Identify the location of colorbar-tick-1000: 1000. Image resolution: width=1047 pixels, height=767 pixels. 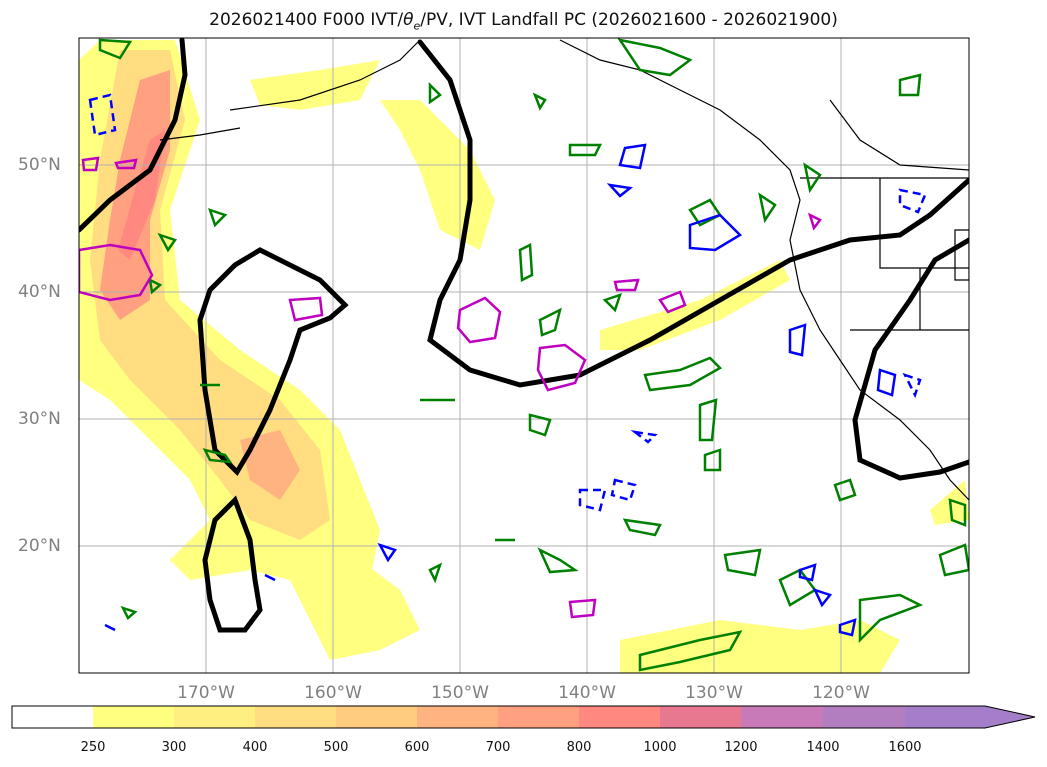
(660, 747).